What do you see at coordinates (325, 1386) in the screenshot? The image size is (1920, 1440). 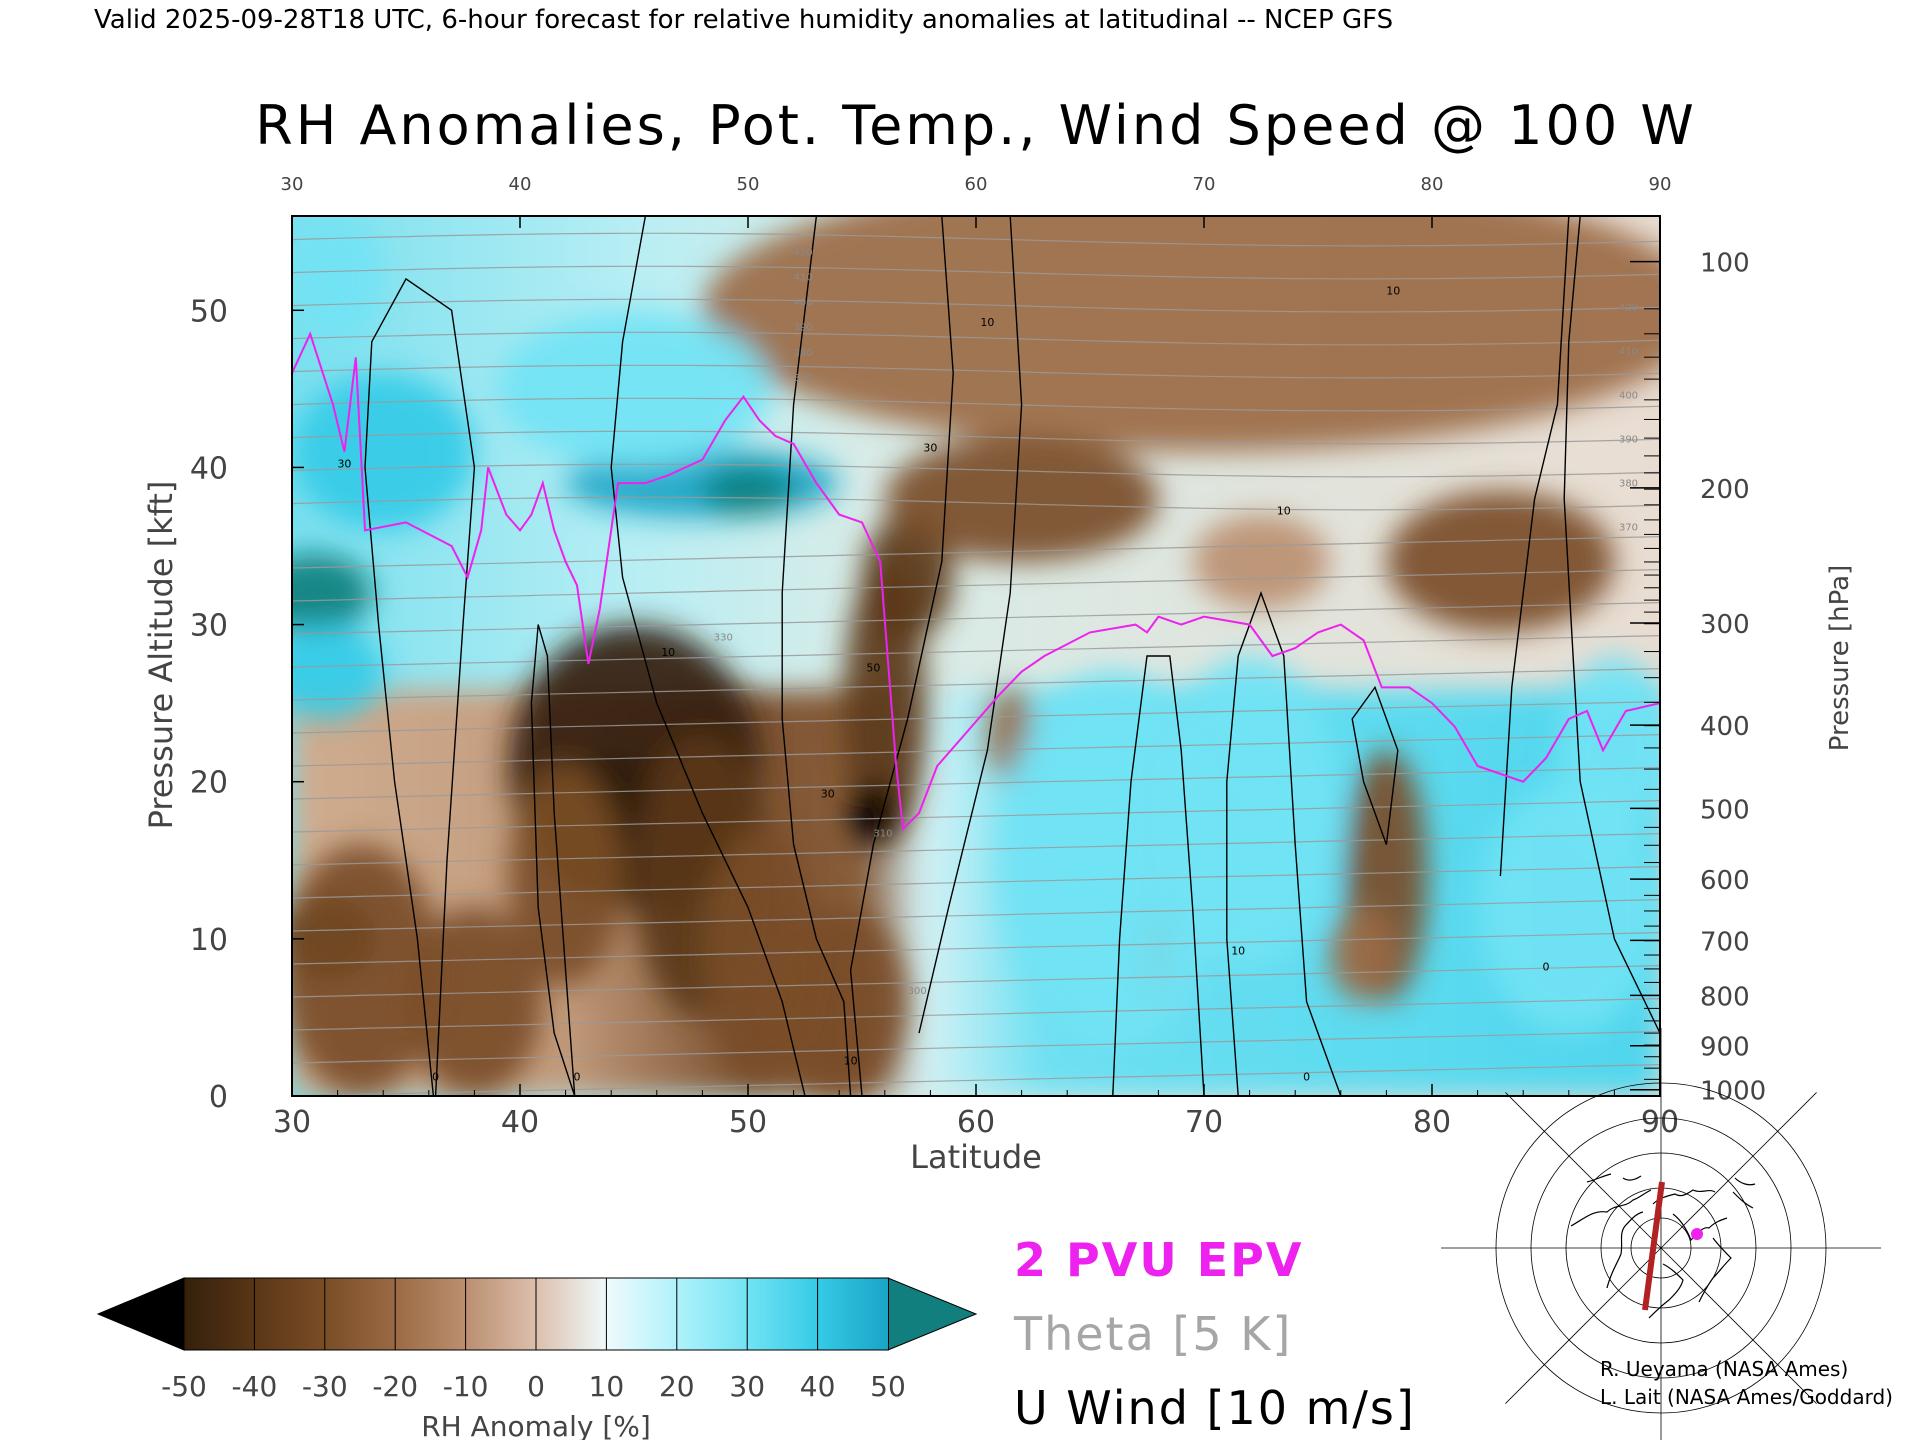 I see `colorbar-tick-label: -30` at bounding box center [325, 1386].